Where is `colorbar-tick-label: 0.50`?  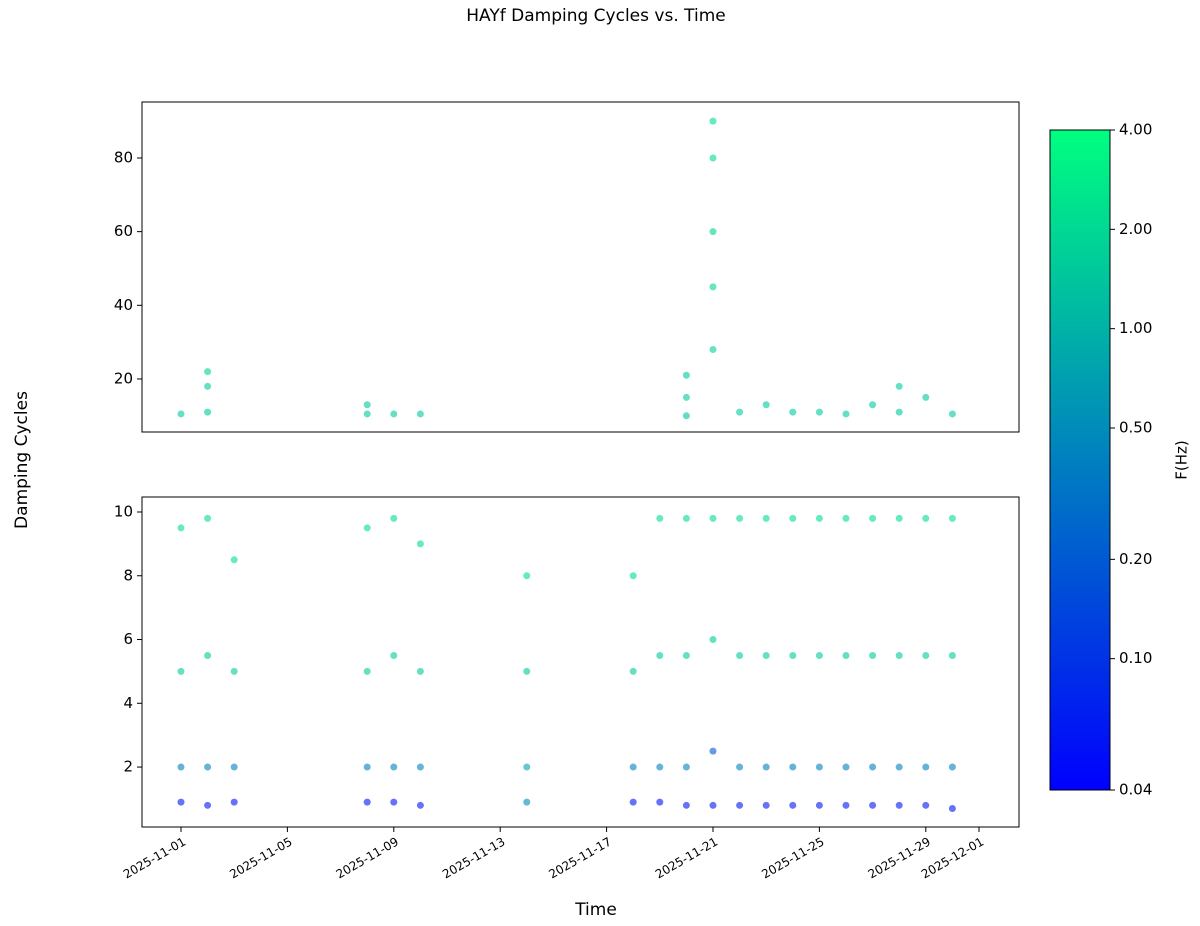
colorbar-tick-label: 0.50 is located at coordinates (1135, 428).